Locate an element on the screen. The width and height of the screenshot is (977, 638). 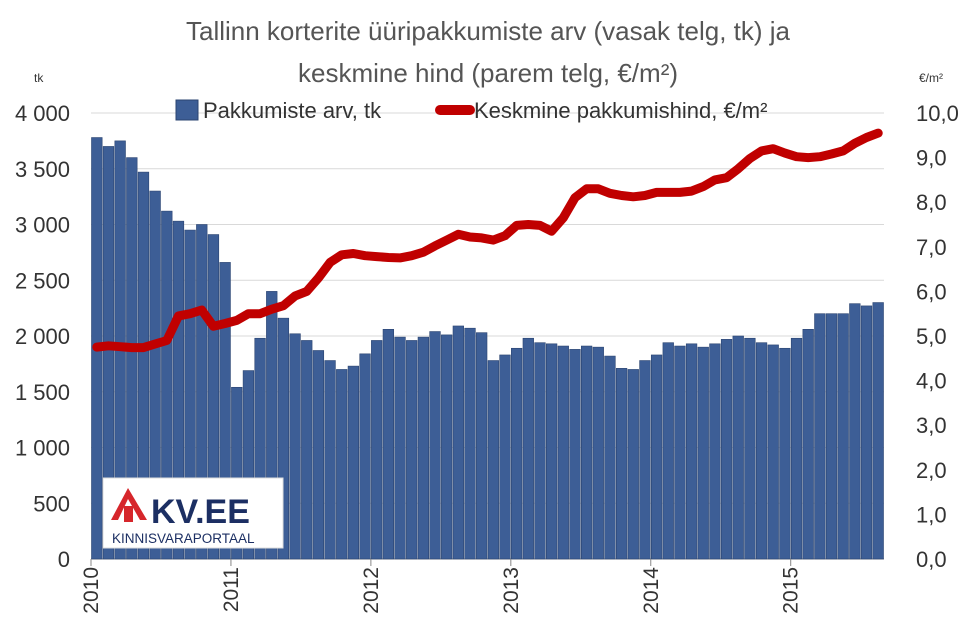
right-tick-label: 8,0 is located at coordinates (931, 202).